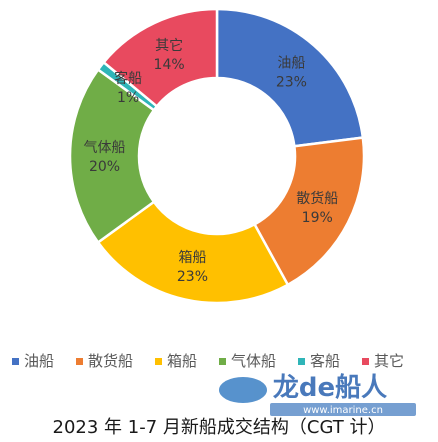  I want to click on slice-value-4: 1%, so click(128, 98).